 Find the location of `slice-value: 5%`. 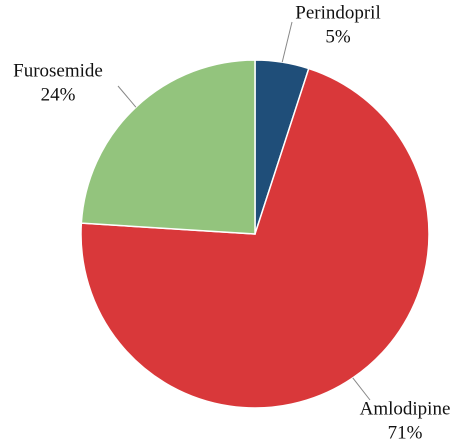

slice-value: 5% is located at coordinates (338, 36).